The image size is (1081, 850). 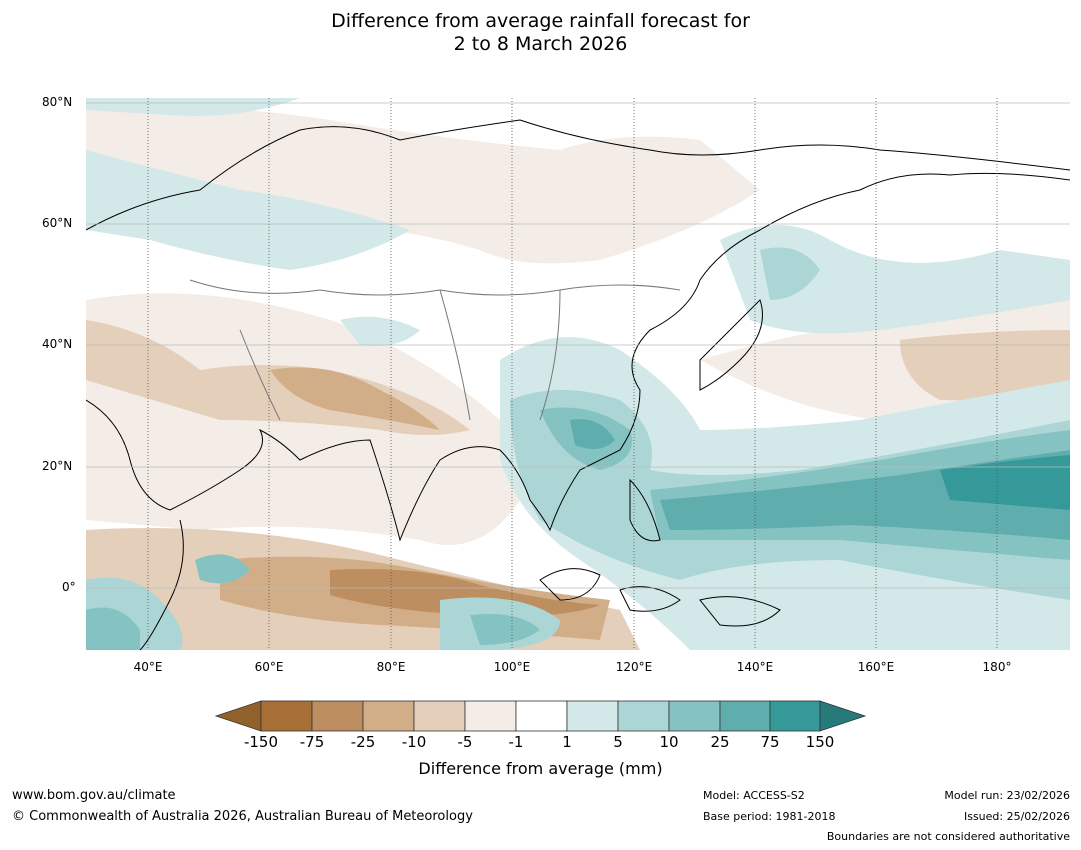 What do you see at coordinates (720, 742) in the screenshot?
I see `colorbar-tick: 25` at bounding box center [720, 742].